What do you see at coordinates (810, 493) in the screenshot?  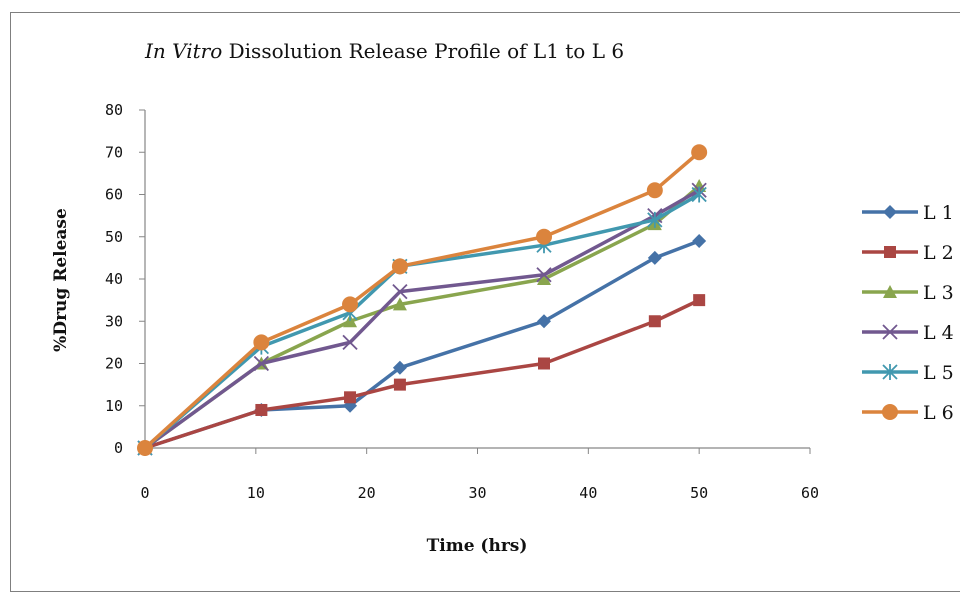 I see `x-tick-label: 60` at bounding box center [810, 493].